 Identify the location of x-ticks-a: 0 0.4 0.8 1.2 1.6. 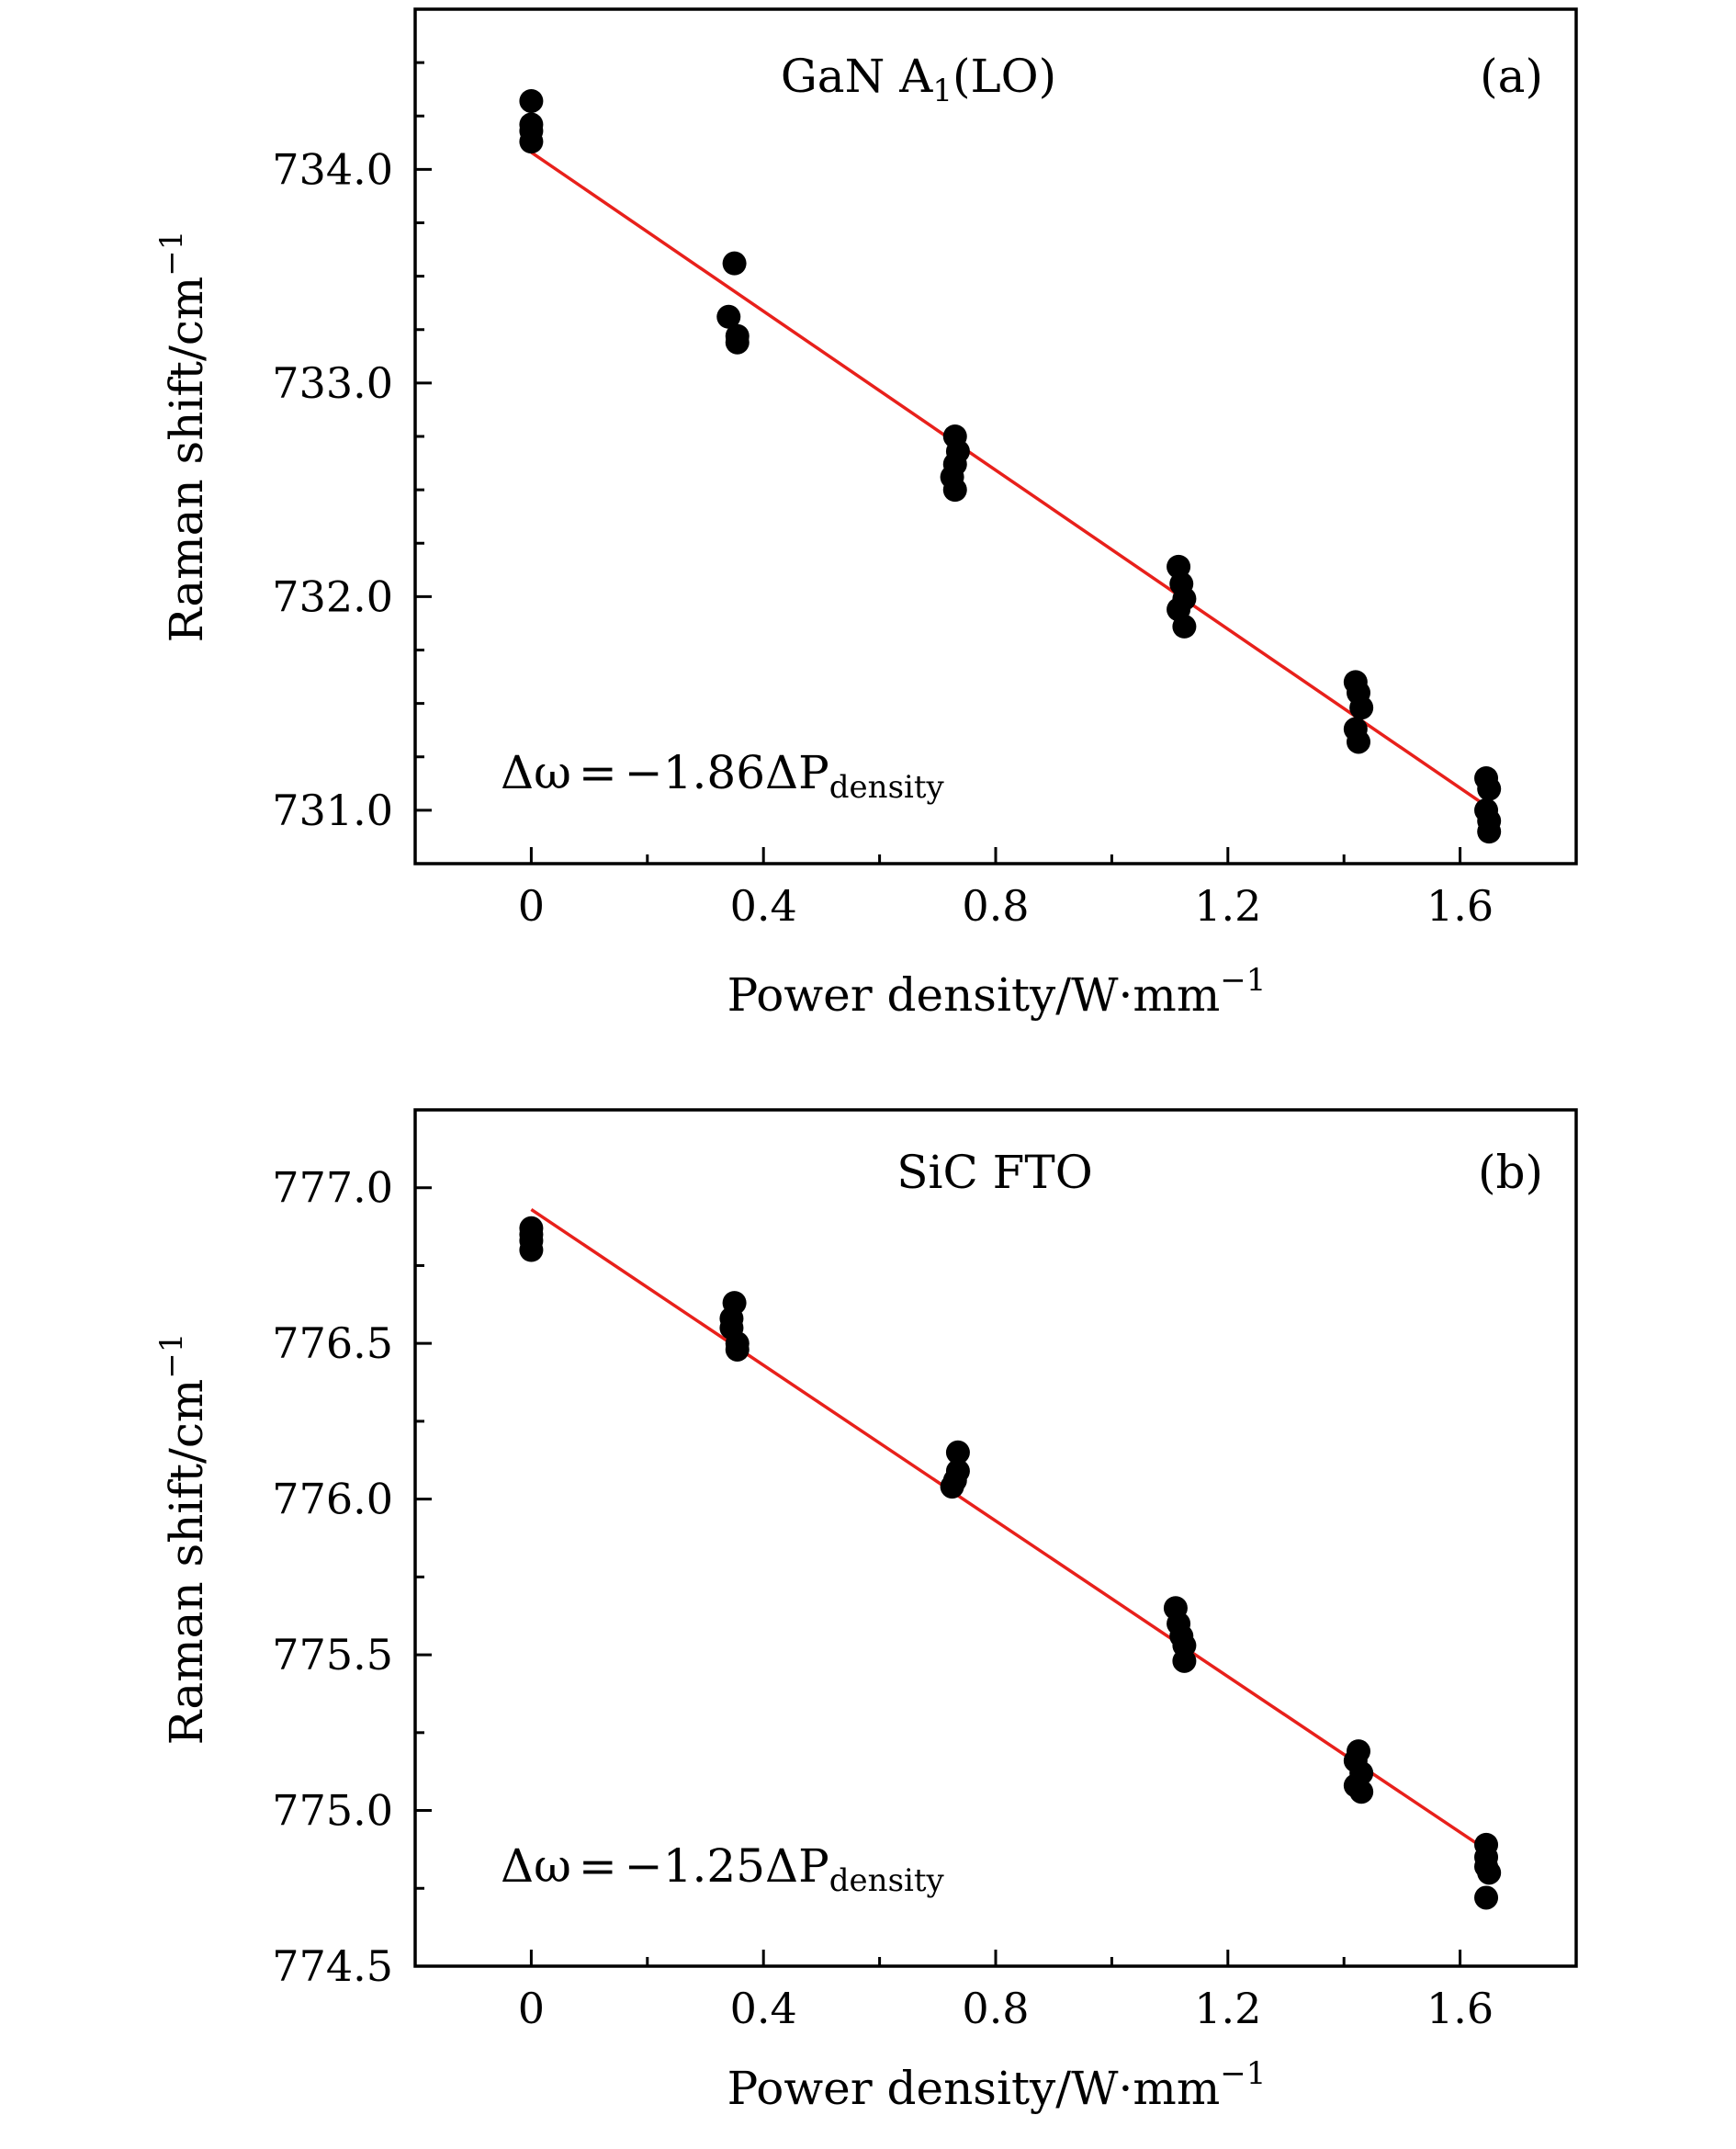
(995, 889).